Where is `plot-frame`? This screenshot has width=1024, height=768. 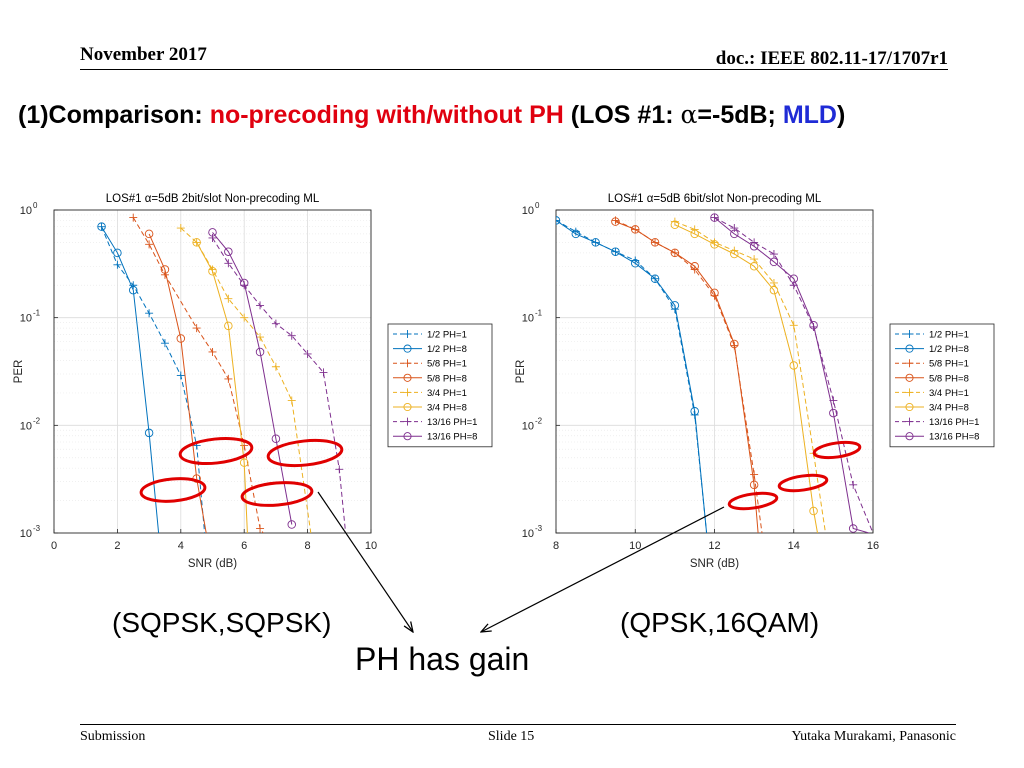
plot-frame is located at coordinates (212, 371).